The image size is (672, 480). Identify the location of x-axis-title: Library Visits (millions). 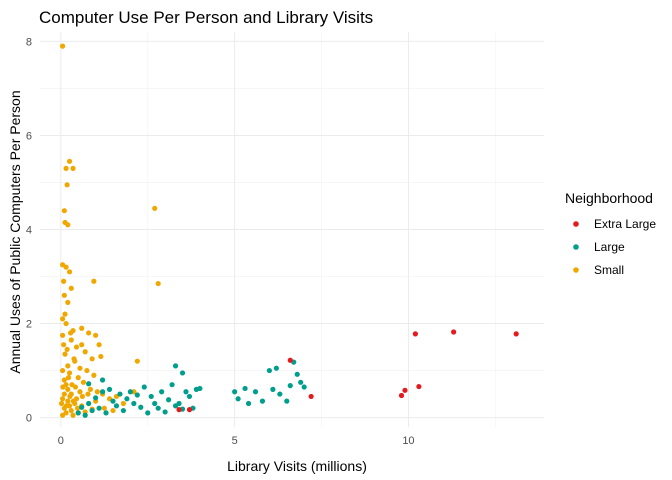
(297, 466).